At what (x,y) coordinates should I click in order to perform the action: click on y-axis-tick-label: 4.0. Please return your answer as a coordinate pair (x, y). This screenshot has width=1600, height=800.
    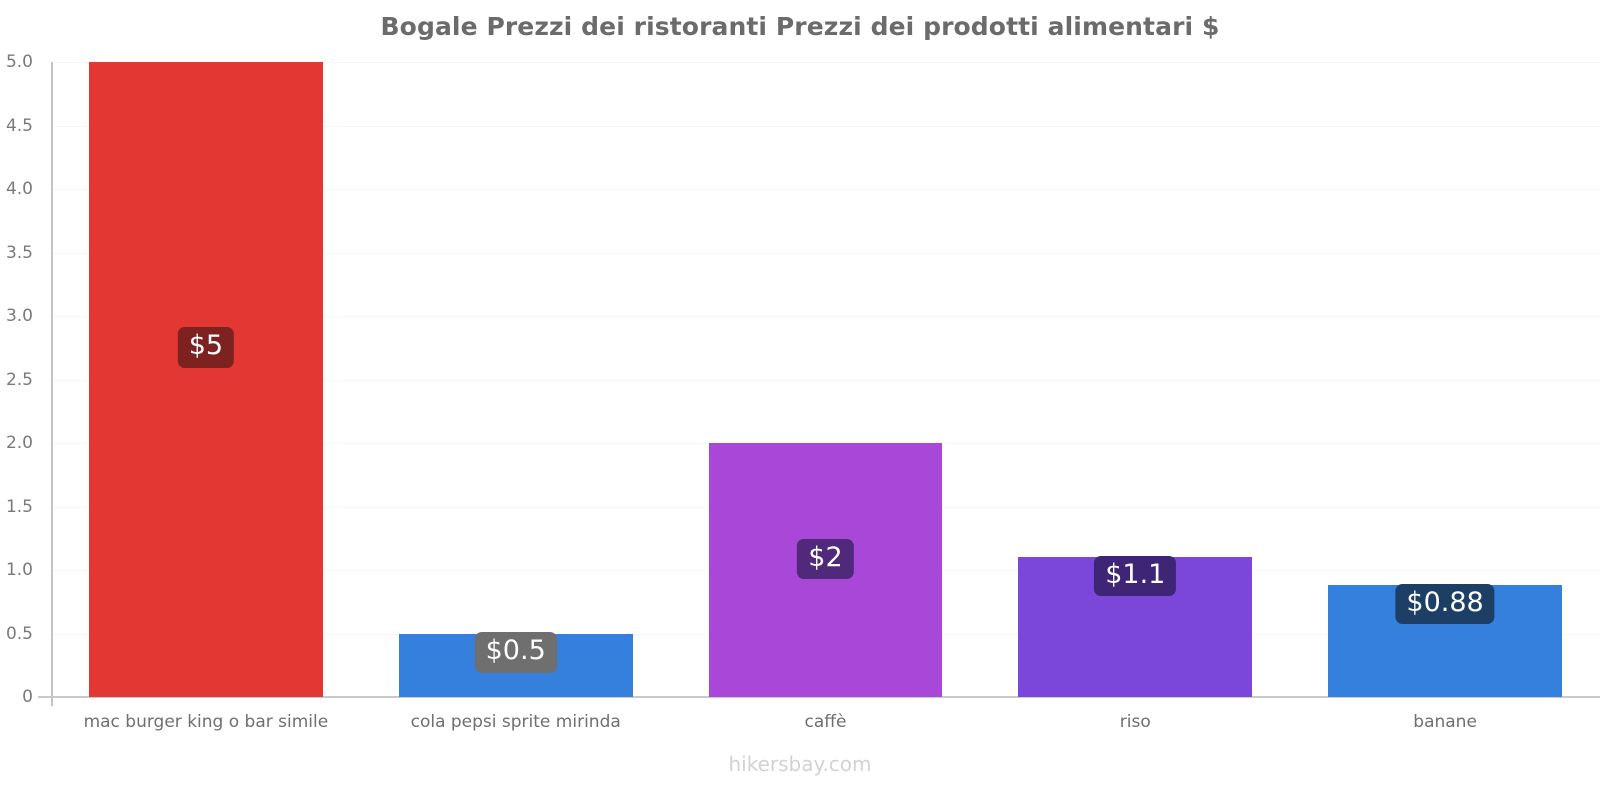
    Looking at the image, I should click on (19, 189).